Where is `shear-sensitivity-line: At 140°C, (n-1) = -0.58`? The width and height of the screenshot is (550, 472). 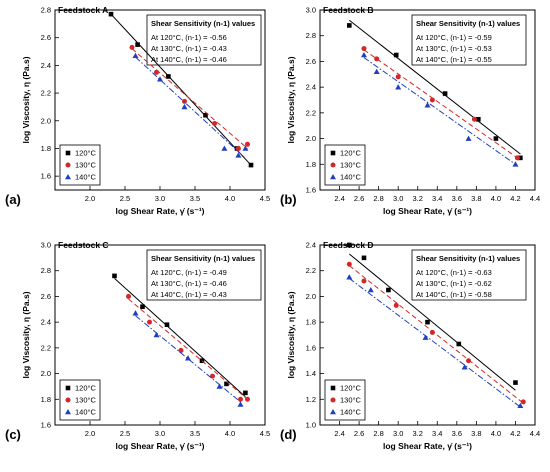
shear-sensitivity-line: At 140°C, (n-1) = -0.58 is located at coordinates (454, 294).